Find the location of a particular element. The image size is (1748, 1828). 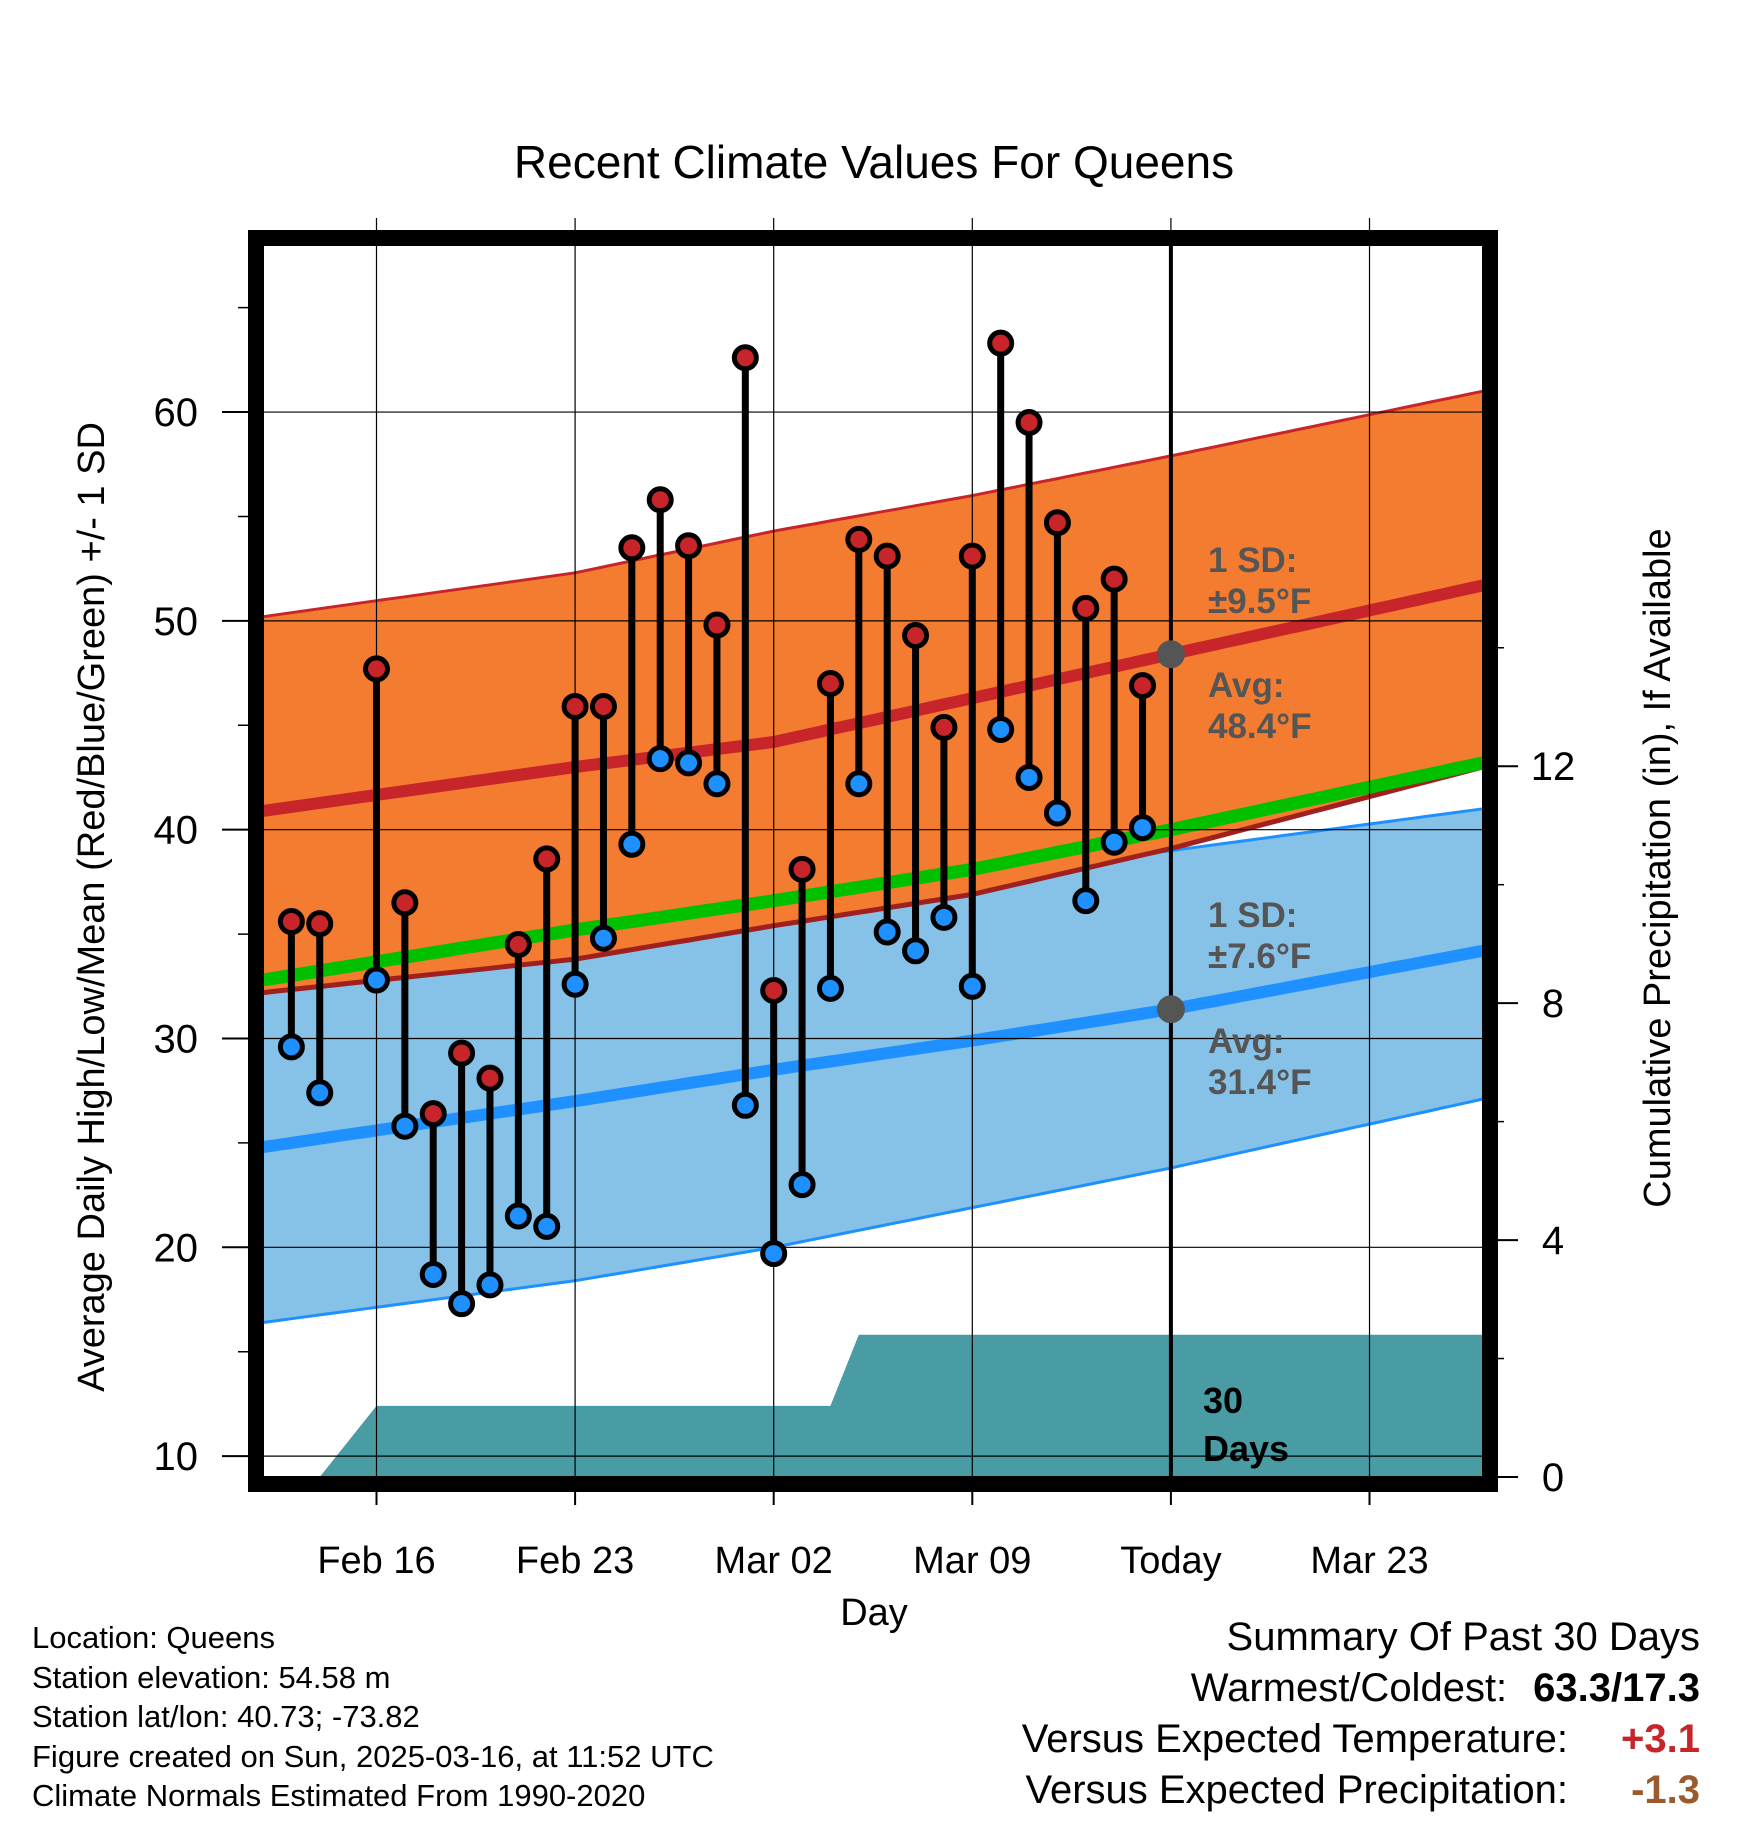

low-sd-value: ±7.6°F is located at coordinates (1259, 956).